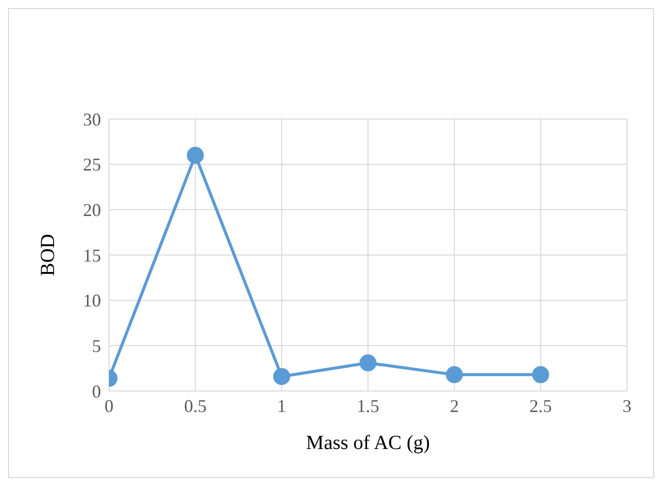  Describe the element at coordinates (92, 164) in the screenshot. I see `y-tick-label: 25` at that location.